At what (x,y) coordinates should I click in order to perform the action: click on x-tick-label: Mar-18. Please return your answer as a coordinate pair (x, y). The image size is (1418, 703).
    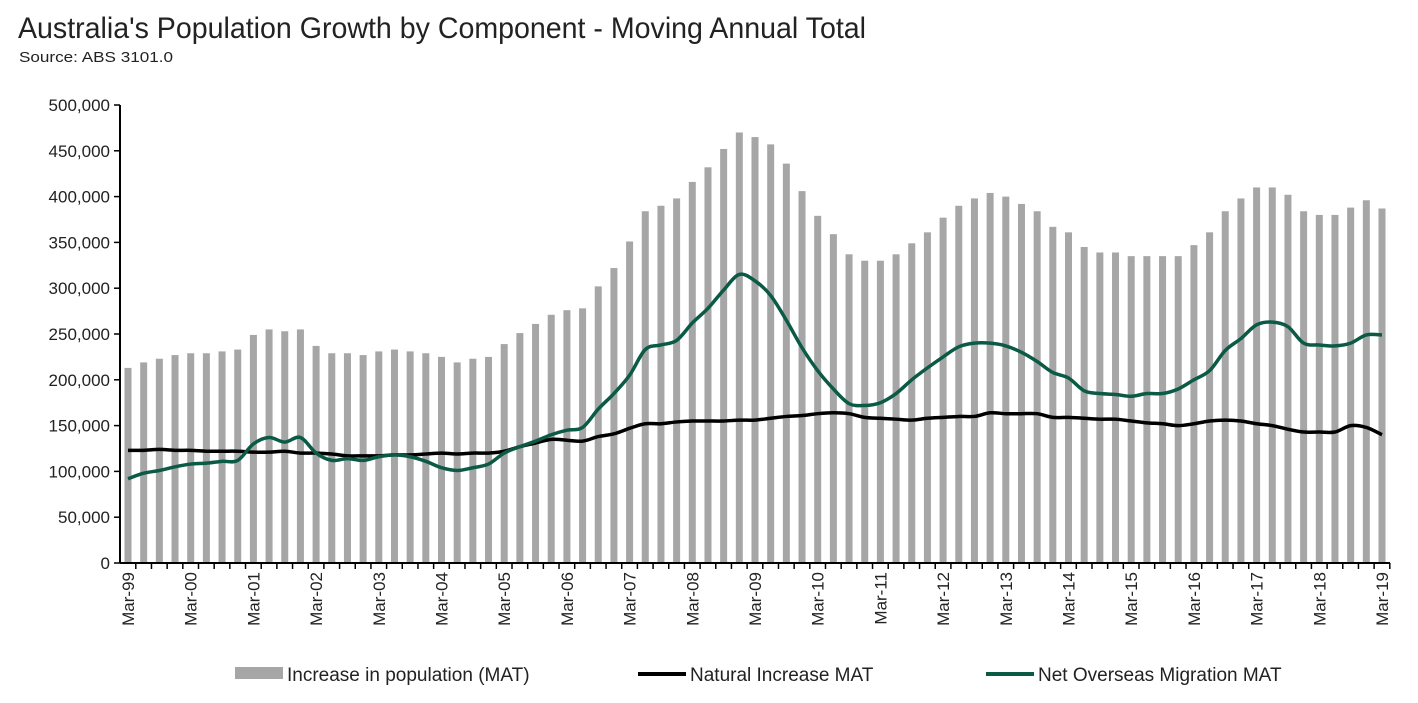
    Looking at the image, I should click on (1319, 599).